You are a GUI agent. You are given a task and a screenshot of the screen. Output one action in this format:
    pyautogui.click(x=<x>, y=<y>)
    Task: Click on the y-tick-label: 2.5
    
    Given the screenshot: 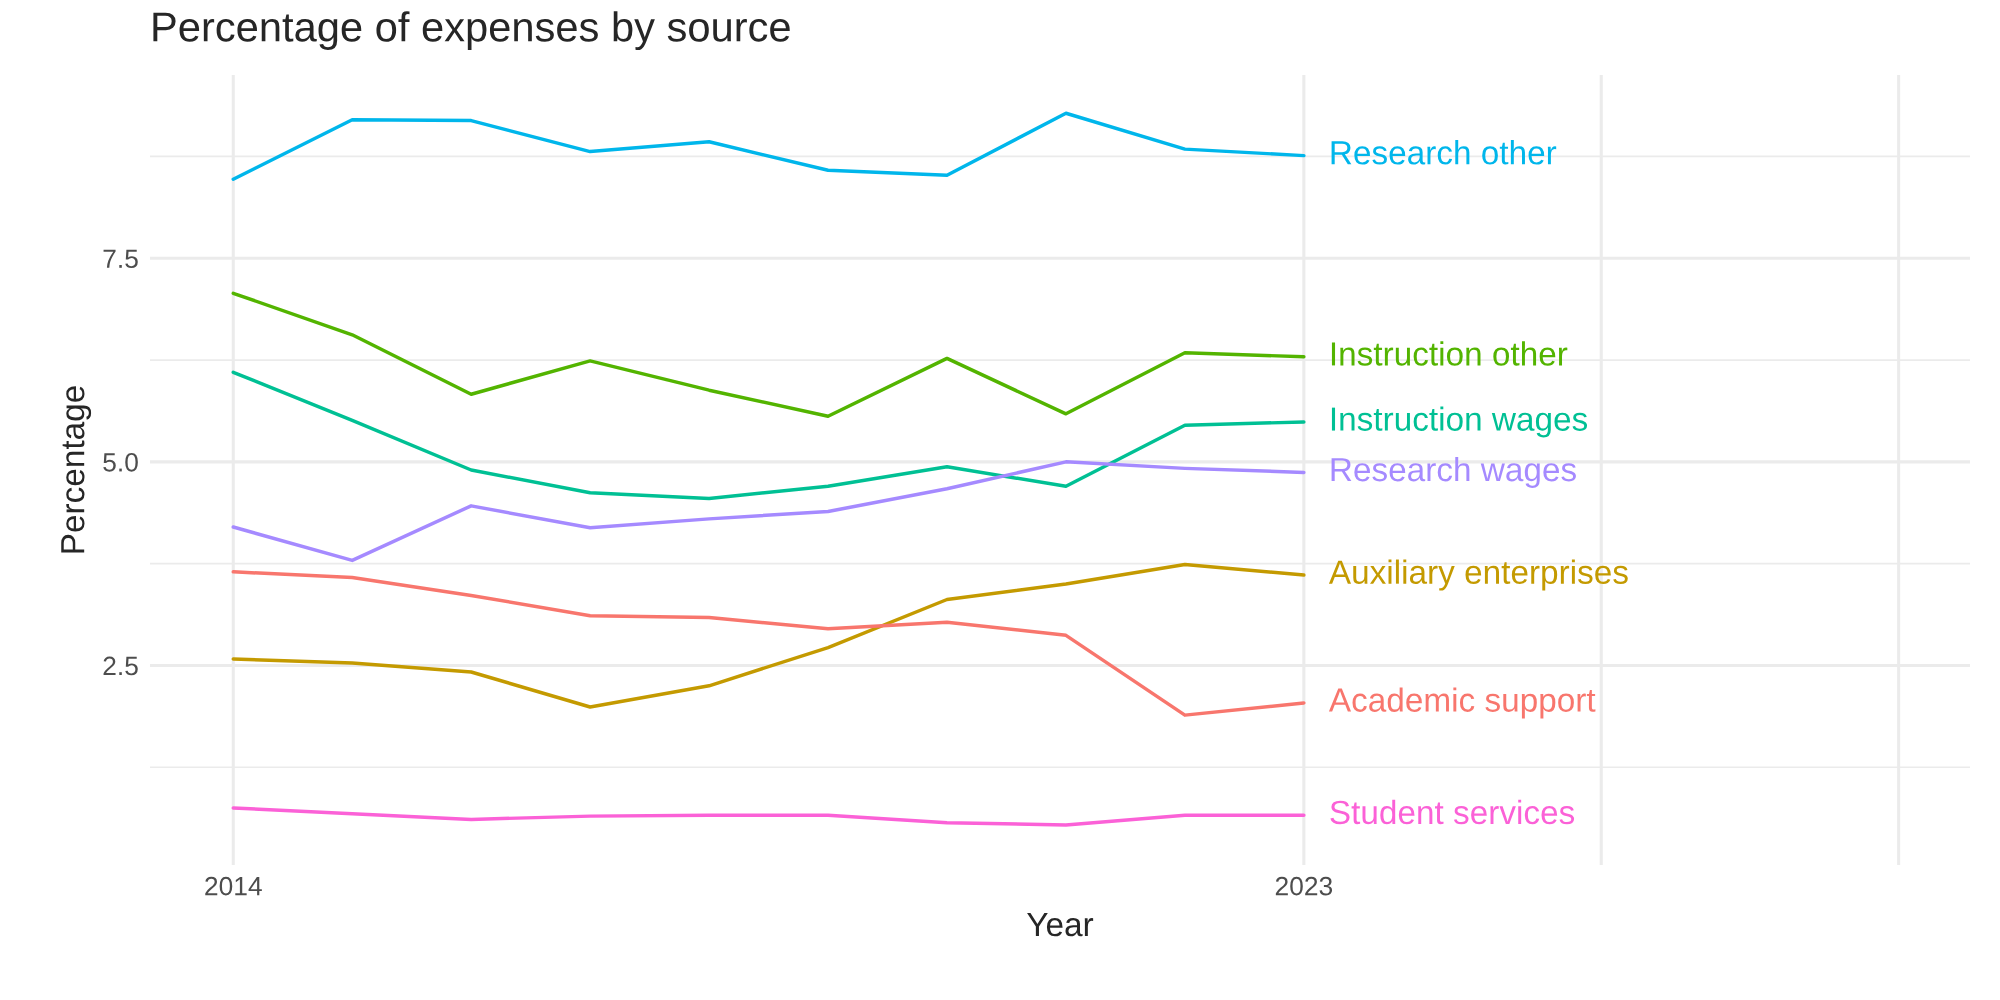 What is the action you would take?
    pyautogui.click(x=120, y=666)
    